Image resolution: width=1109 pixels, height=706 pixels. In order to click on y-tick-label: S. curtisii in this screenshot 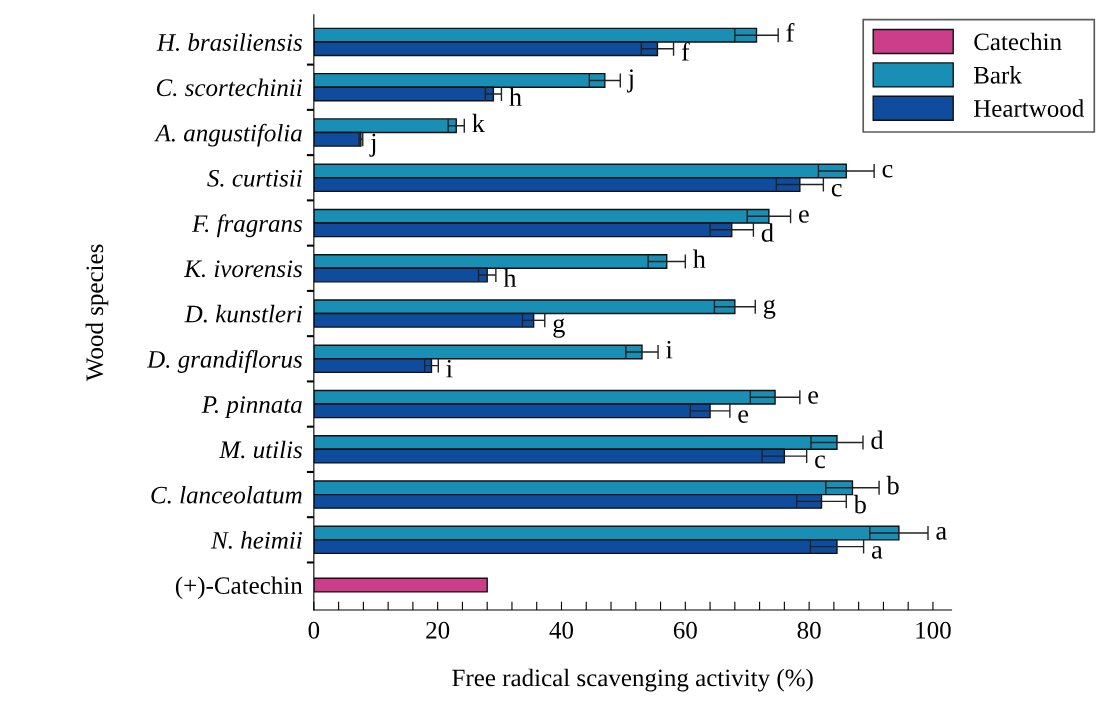, I will do `click(254, 178)`.